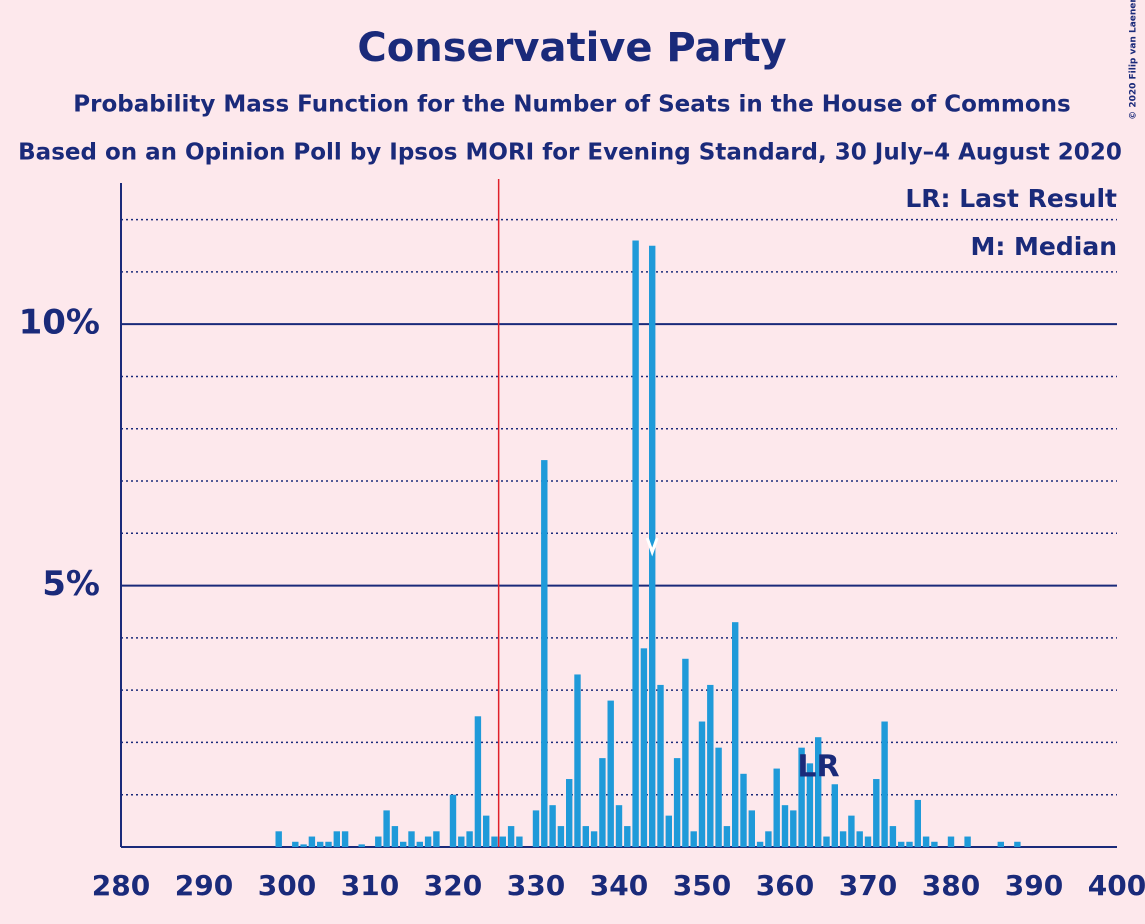  Describe the element at coordinates (951, 885) in the screenshot. I see `x-tick-label: 380` at that location.